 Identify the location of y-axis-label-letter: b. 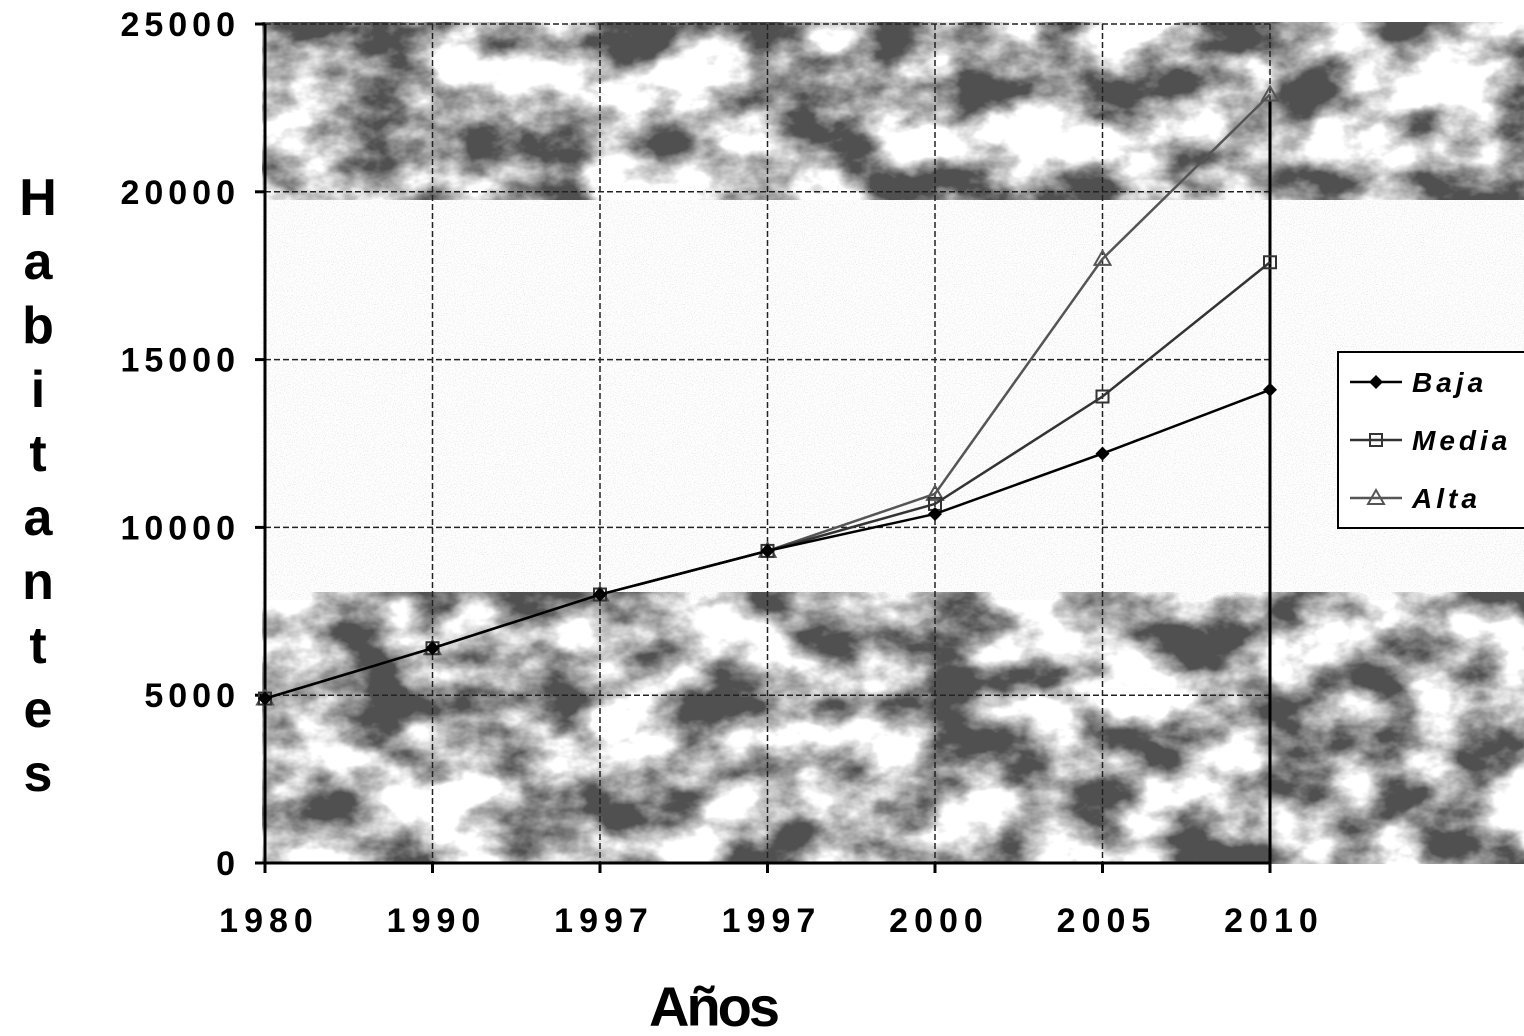
(38, 326).